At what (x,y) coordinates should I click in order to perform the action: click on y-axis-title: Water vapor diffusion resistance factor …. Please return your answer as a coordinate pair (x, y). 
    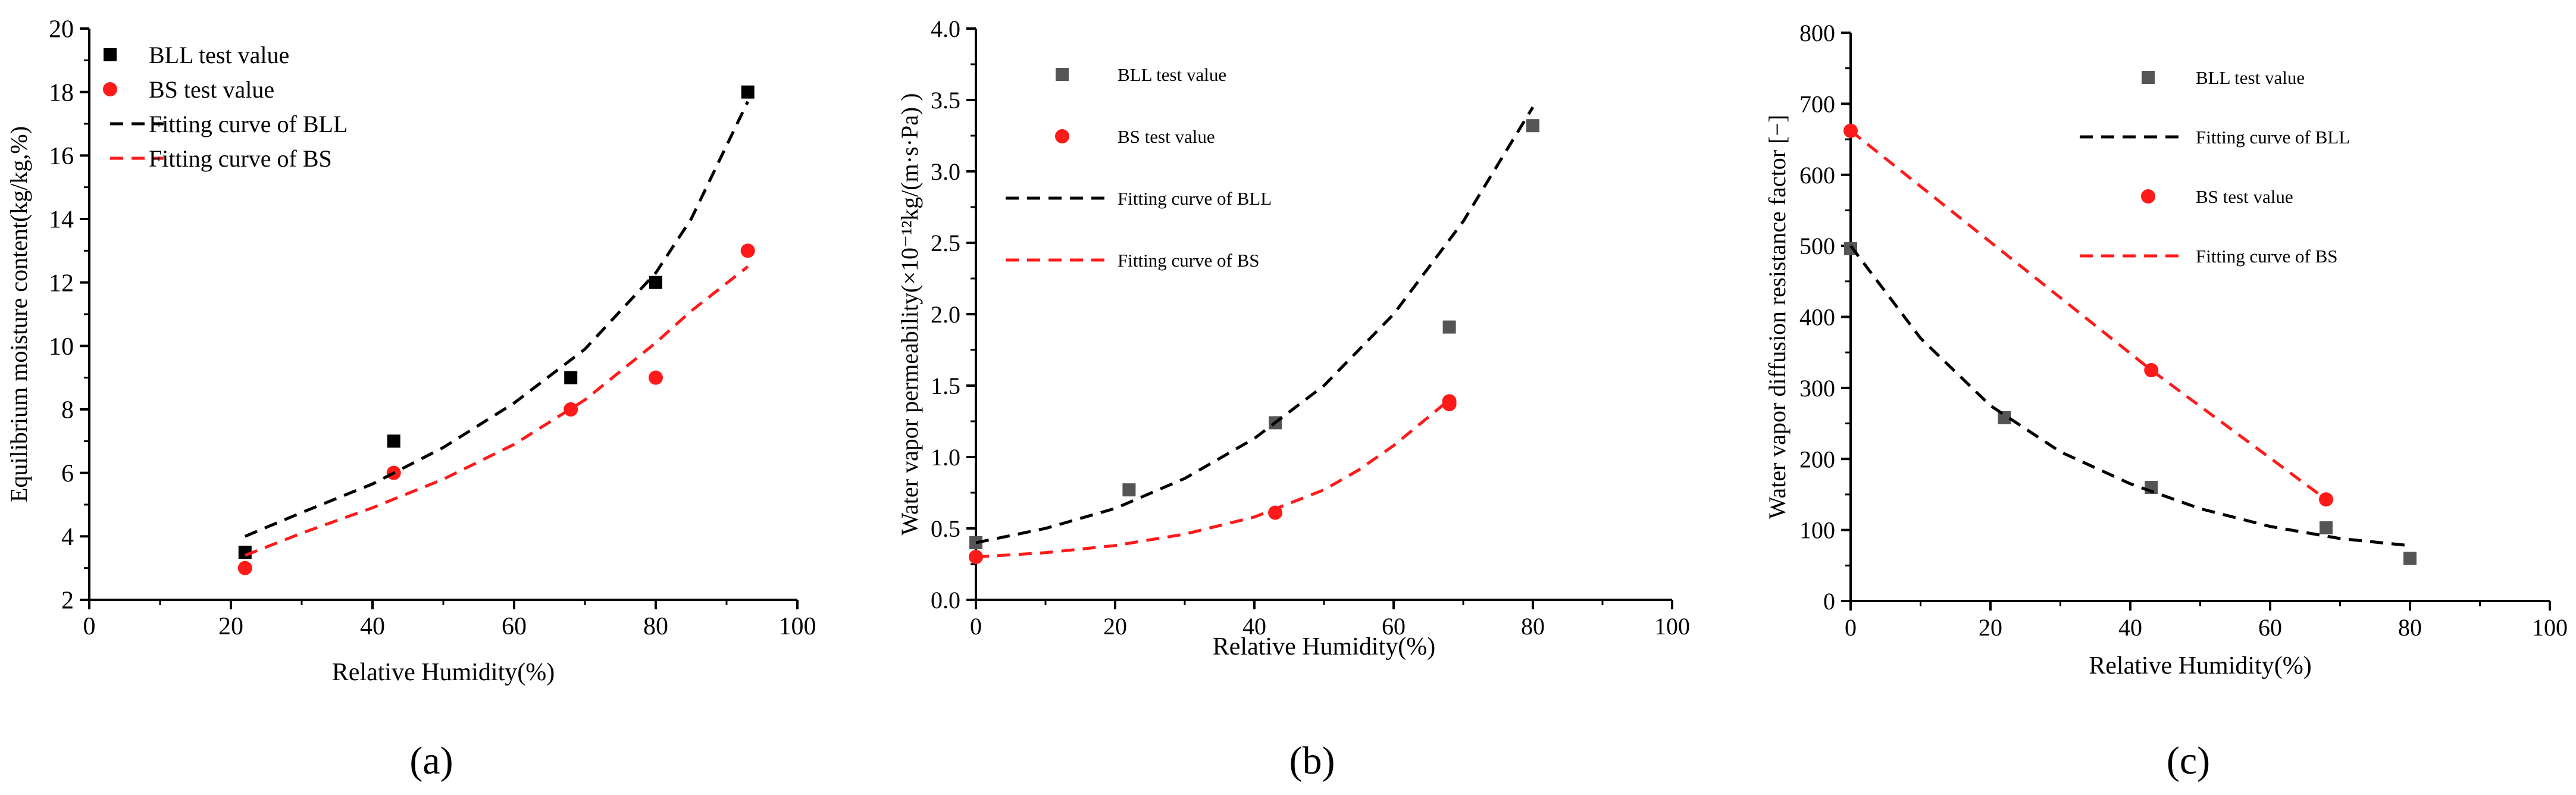
    Looking at the image, I should click on (1777, 317).